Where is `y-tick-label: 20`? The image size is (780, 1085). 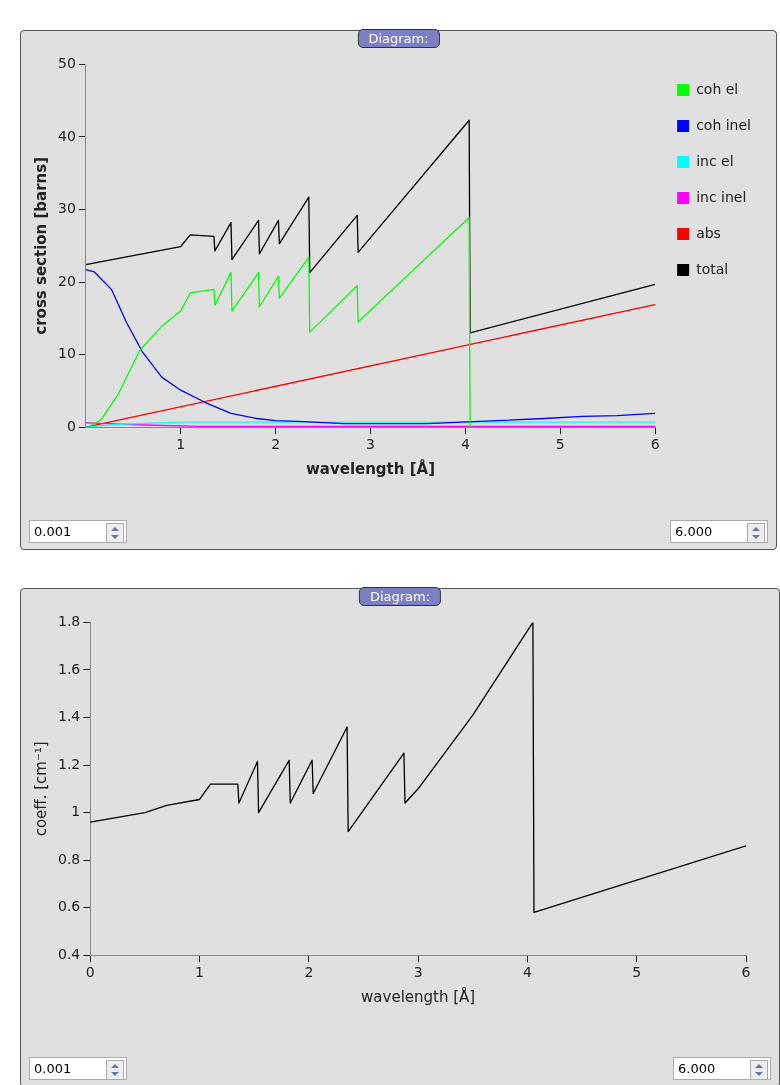 y-tick-label: 20 is located at coordinates (66, 280).